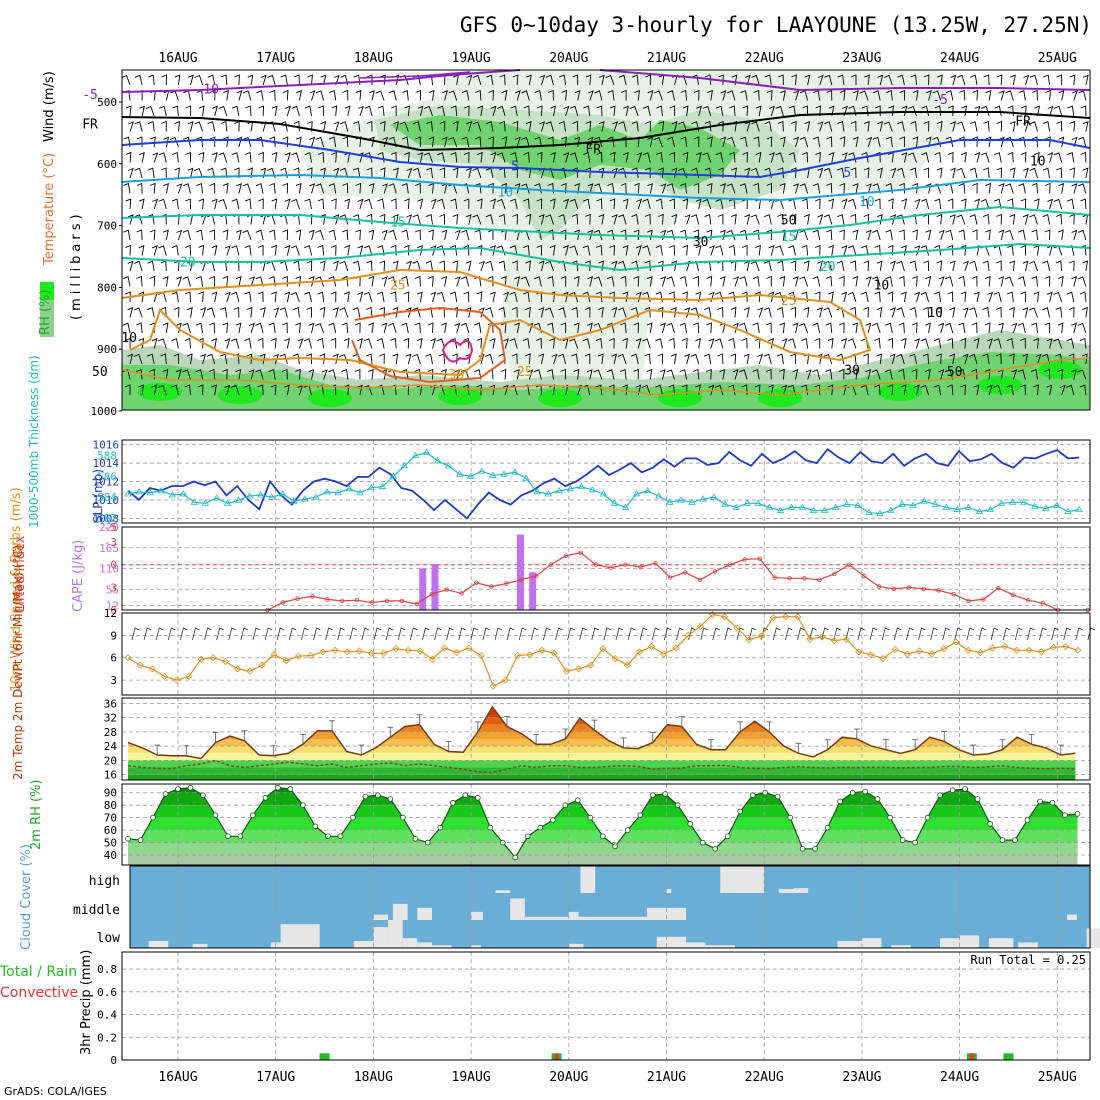 Image resolution: width=1100 pixels, height=1100 pixels. I want to click on temp-label: 2m Temp 2m DewPt (6hr Min/Max) (°C), so click(18, 662).